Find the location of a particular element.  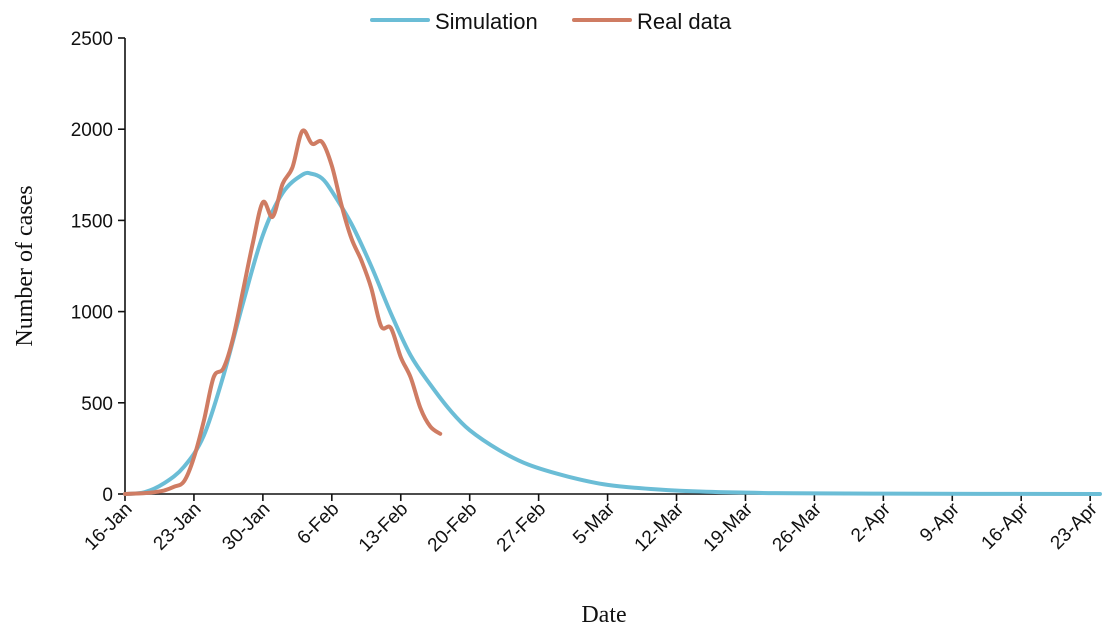

x-tick-label: 9-Apr is located at coordinates (940, 522).